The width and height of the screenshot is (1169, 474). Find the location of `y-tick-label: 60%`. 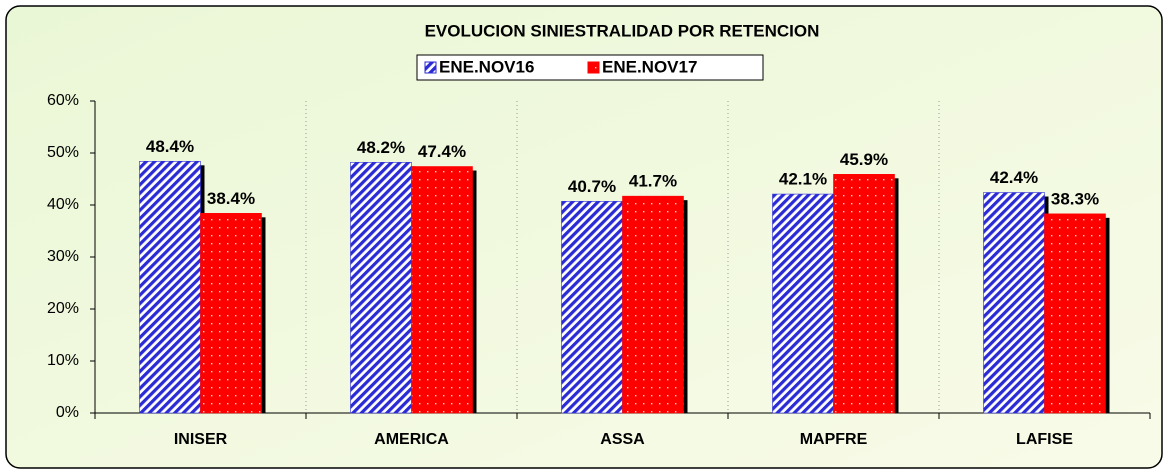

y-tick-label: 60% is located at coordinates (63, 100).